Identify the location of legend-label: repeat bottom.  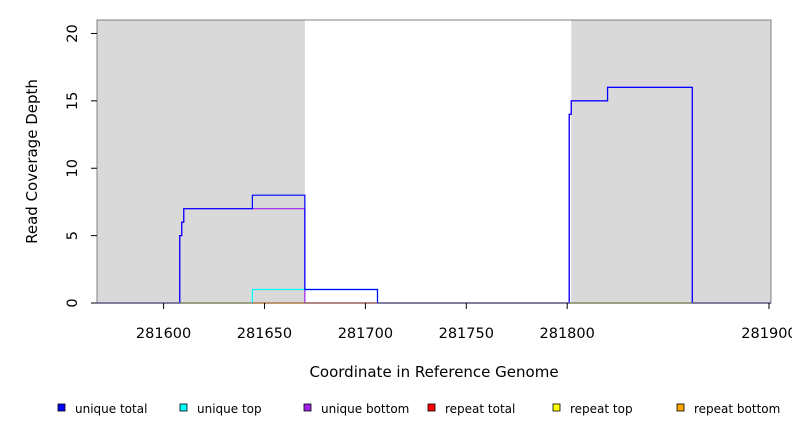
(737, 409).